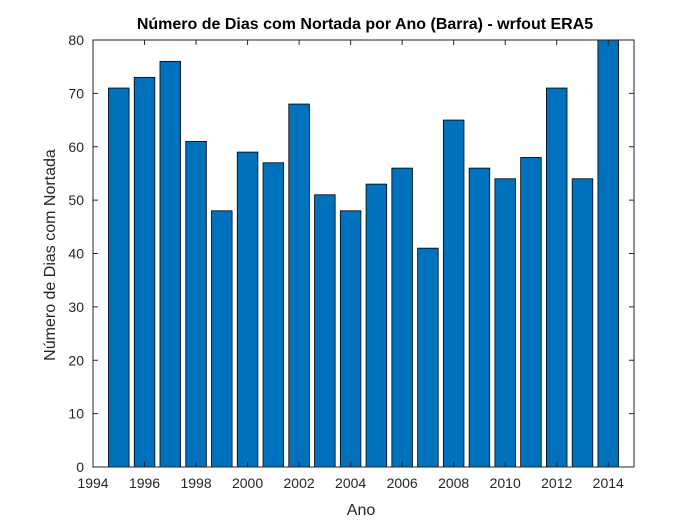 This screenshot has height=525, width=700. I want to click on bar-2006, so click(402, 317).